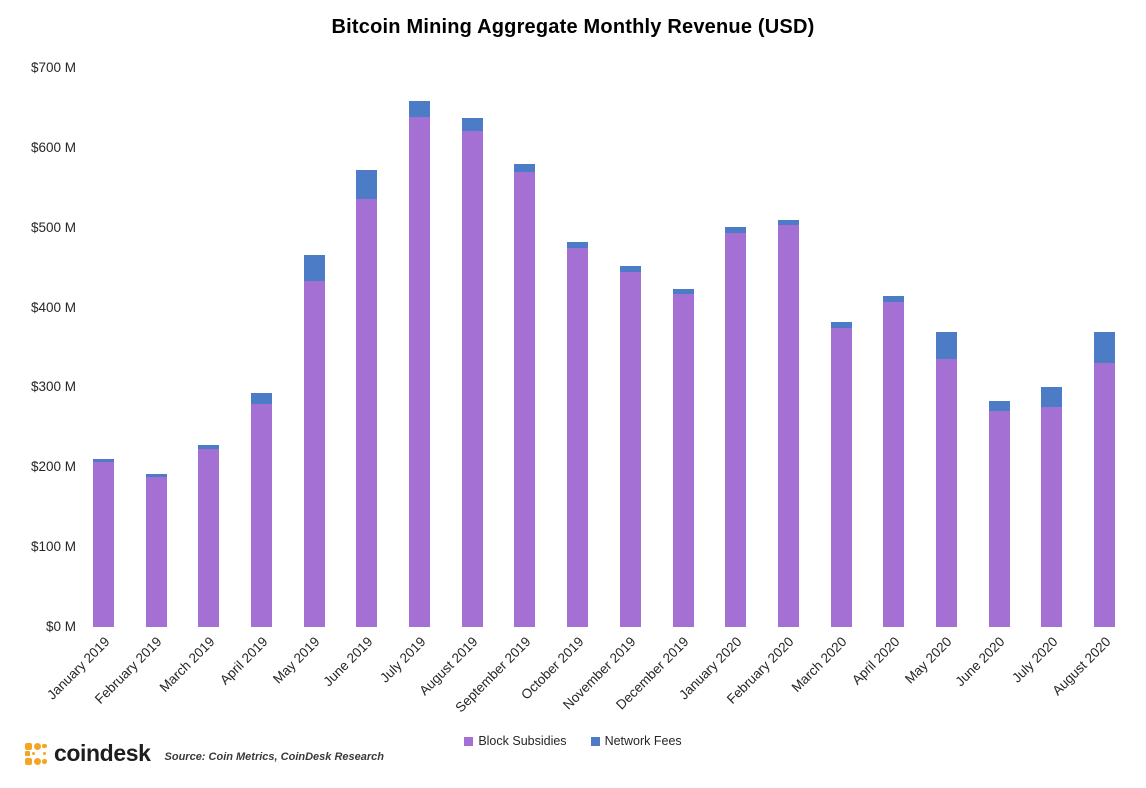 This screenshot has height=788, width=1146. Describe the element at coordinates (573, 741) in the screenshot. I see `legend: Block Subsidies Network Fees` at that location.